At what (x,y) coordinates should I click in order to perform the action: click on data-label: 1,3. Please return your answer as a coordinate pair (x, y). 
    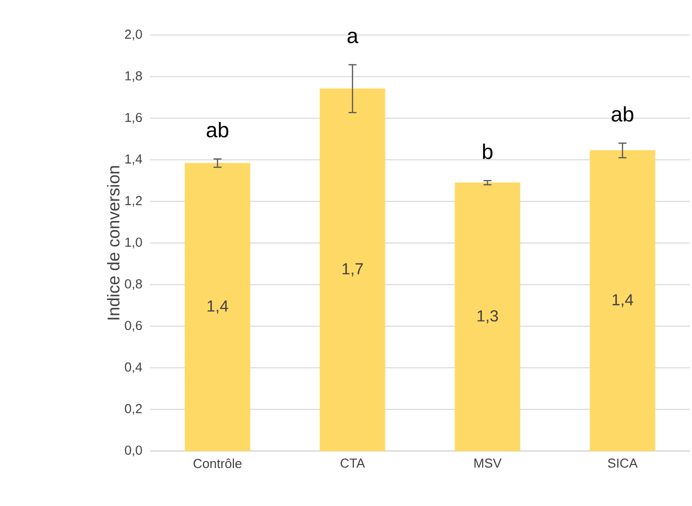
    Looking at the image, I should click on (488, 317).